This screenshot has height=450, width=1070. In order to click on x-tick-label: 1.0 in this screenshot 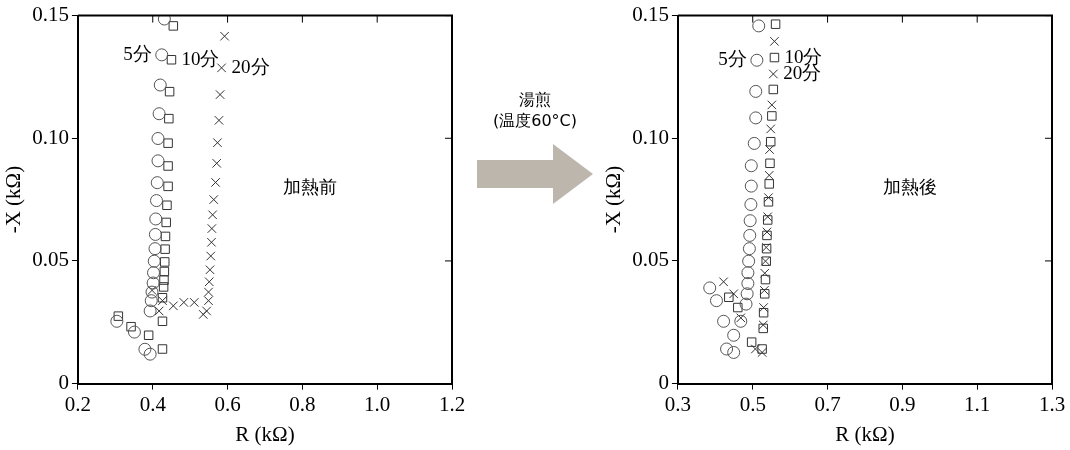, I will do `click(377, 403)`.